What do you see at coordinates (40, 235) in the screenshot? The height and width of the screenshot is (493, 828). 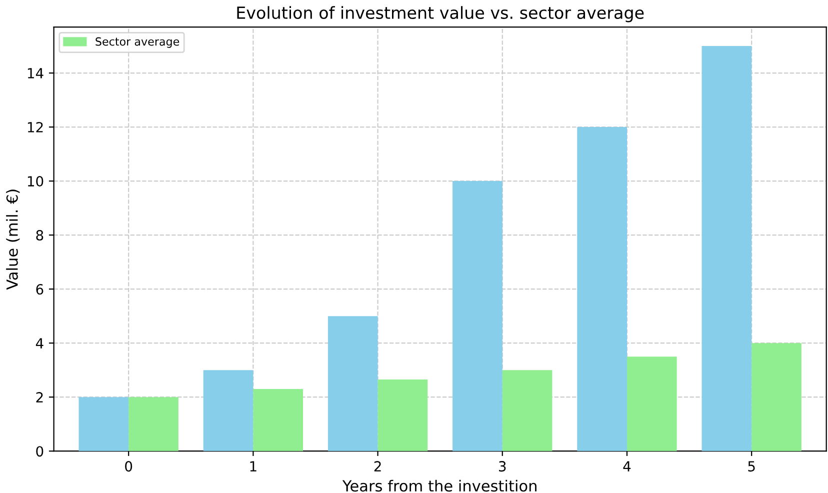 I see `y-tick-label: 8` at bounding box center [40, 235].